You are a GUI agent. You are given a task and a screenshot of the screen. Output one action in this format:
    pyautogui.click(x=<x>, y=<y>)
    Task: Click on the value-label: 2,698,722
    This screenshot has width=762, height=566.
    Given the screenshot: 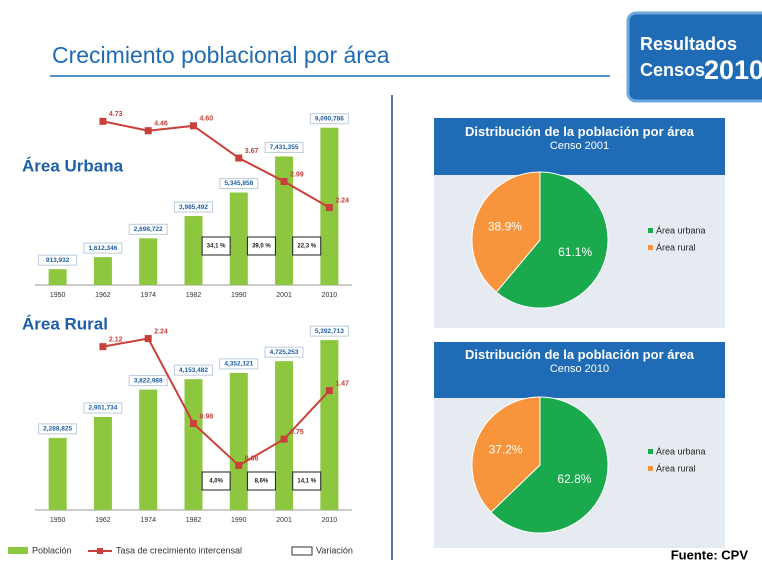 What is the action you would take?
    pyautogui.click(x=148, y=229)
    